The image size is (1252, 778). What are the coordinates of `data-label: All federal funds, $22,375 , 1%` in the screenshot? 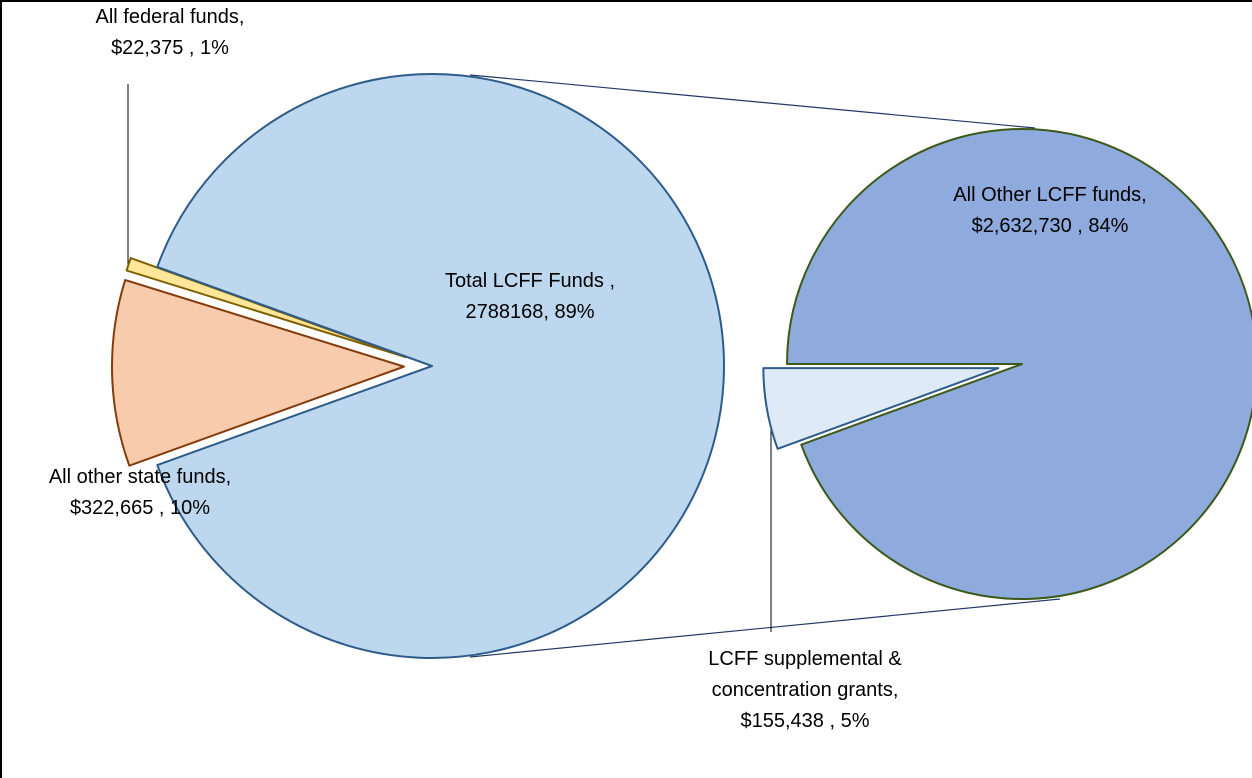 It's located at (170, 33).